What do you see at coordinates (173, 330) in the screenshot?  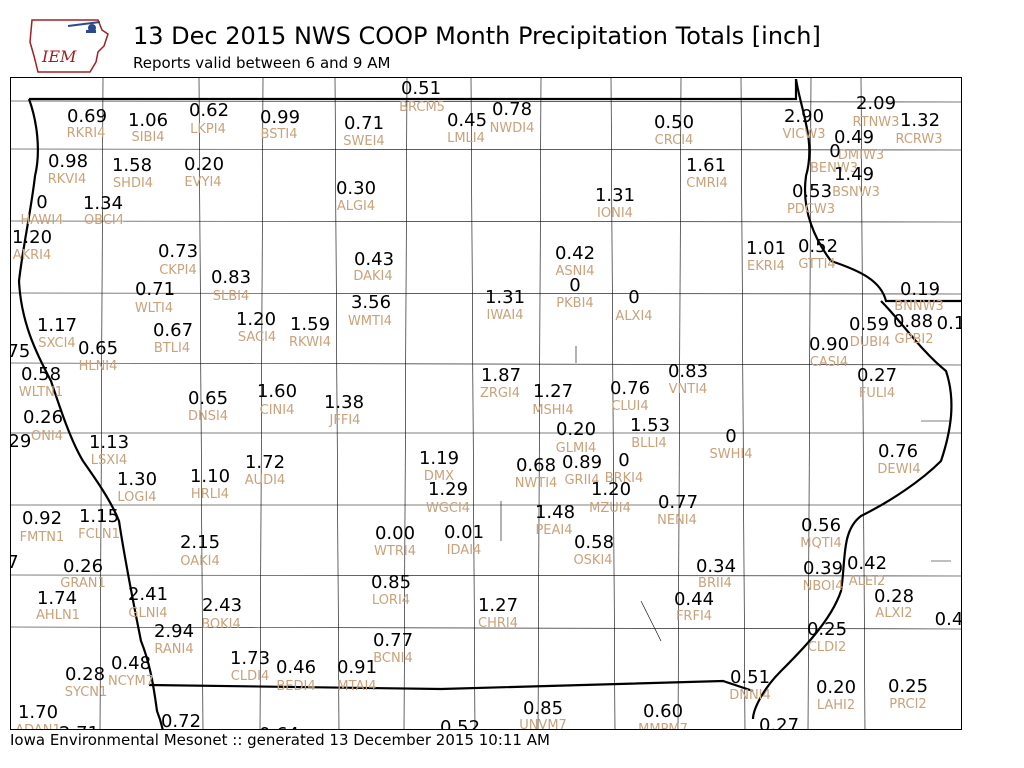 I see `station-value: 0.67` at bounding box center [173, 330].